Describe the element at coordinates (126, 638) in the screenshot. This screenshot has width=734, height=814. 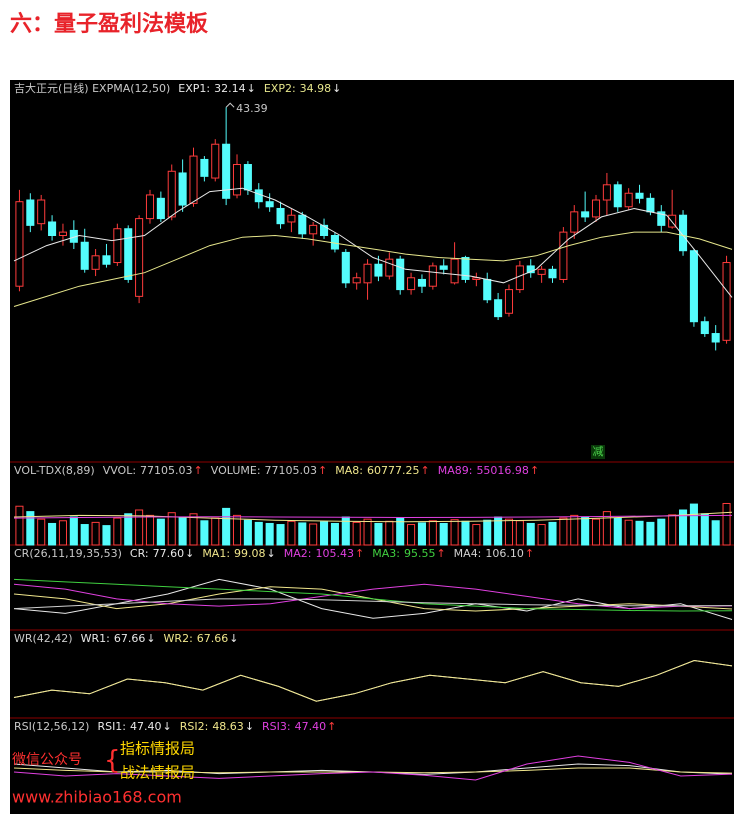
I see `panel-header: WR(42,42) WR1: 67.66↓ WR2: 67.66↓` at that location.